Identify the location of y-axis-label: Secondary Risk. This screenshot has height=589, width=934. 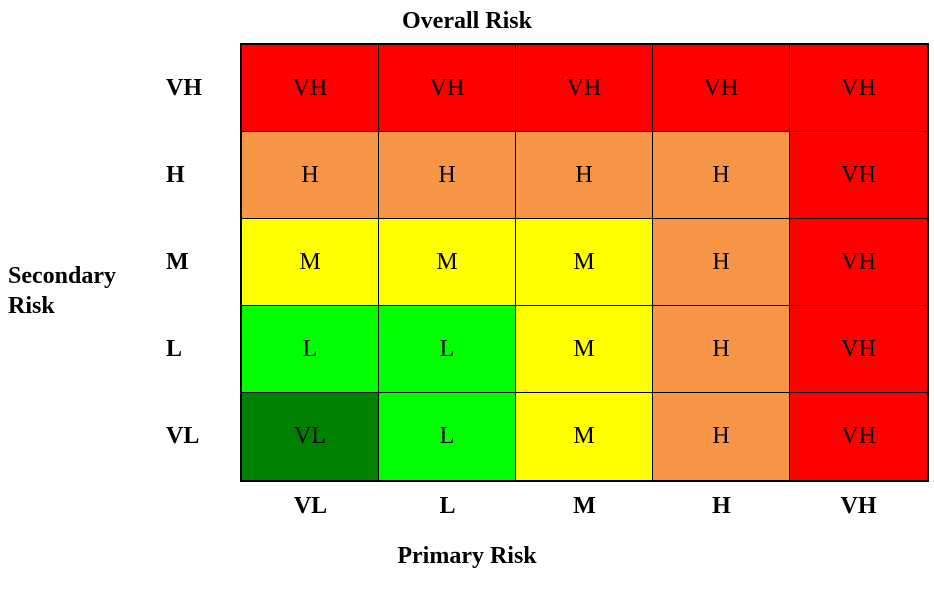
(78, 291).